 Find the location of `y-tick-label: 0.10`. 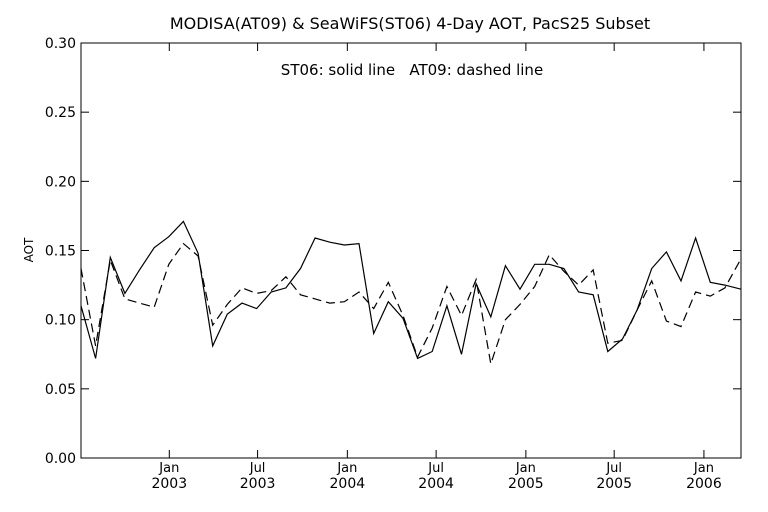

y-tick-label: 0.10 is located at coordinates (60, 321).